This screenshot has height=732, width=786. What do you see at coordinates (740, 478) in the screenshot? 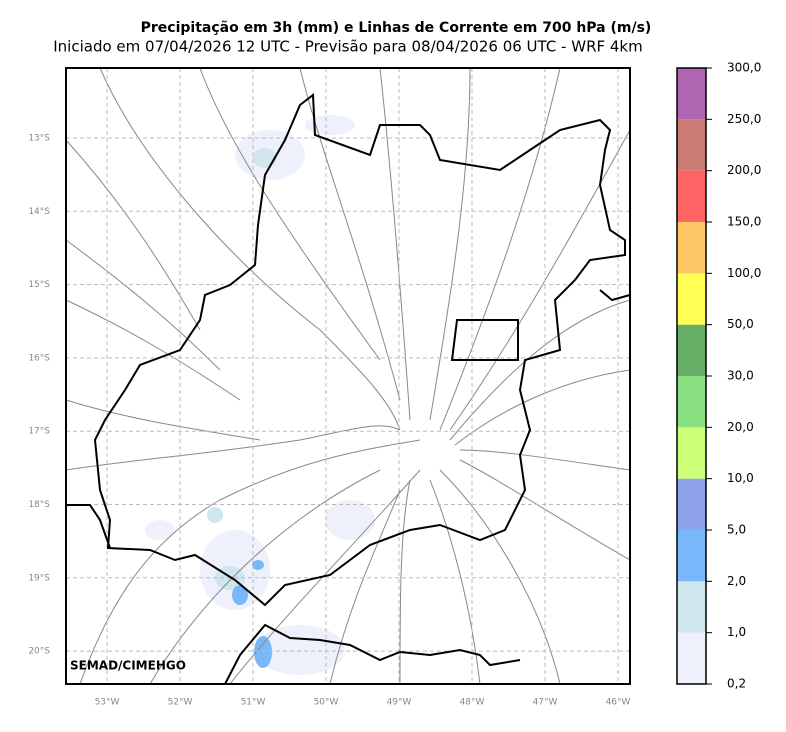
I see `colorbar-label: 10,0` at bounding box center [740, 478].